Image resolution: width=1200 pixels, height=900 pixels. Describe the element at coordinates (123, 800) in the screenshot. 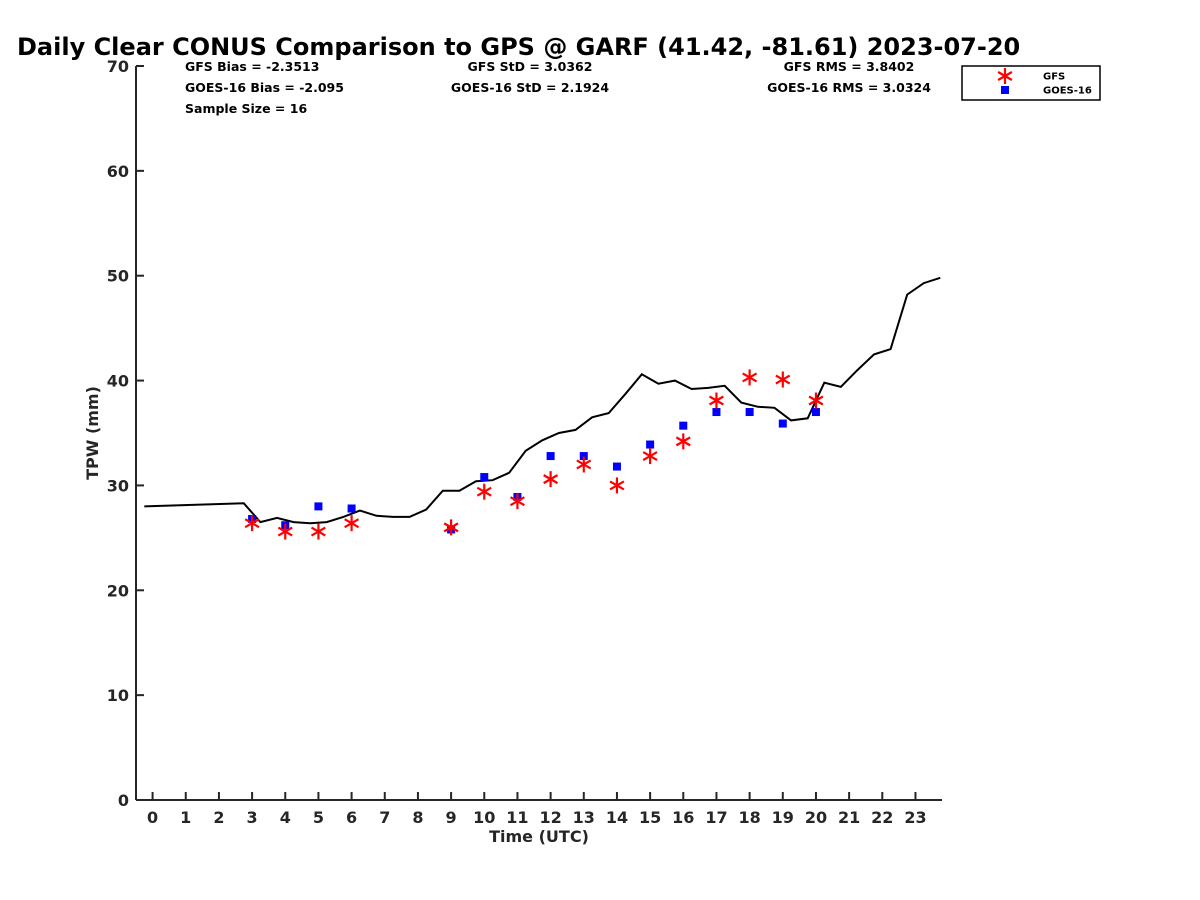

I see `y-tick-label: 0` at that location.